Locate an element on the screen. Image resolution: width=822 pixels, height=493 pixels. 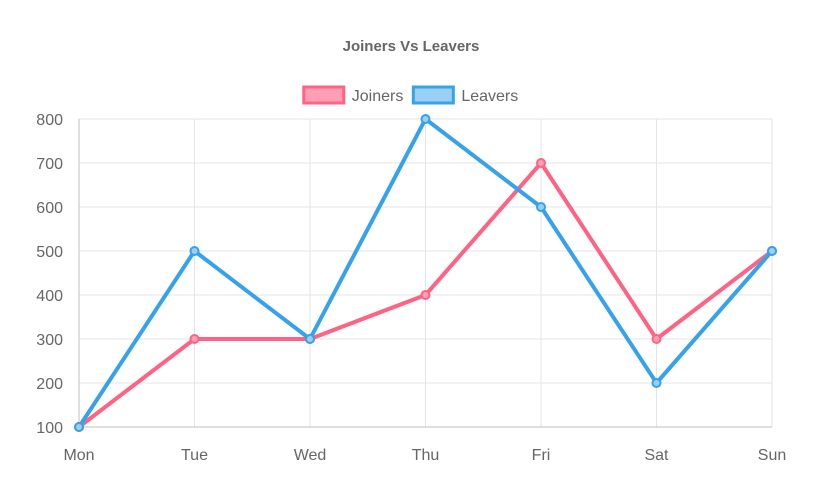
x-tick-label-thu: Thu is located at coordinates (426, 455).